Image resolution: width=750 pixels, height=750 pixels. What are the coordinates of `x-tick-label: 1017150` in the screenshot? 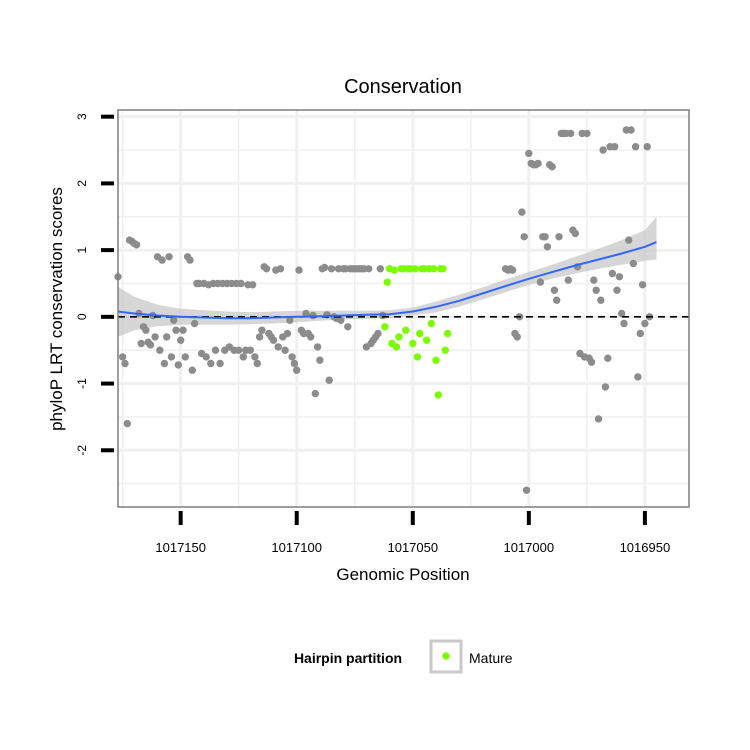 It's located at (180, 547).